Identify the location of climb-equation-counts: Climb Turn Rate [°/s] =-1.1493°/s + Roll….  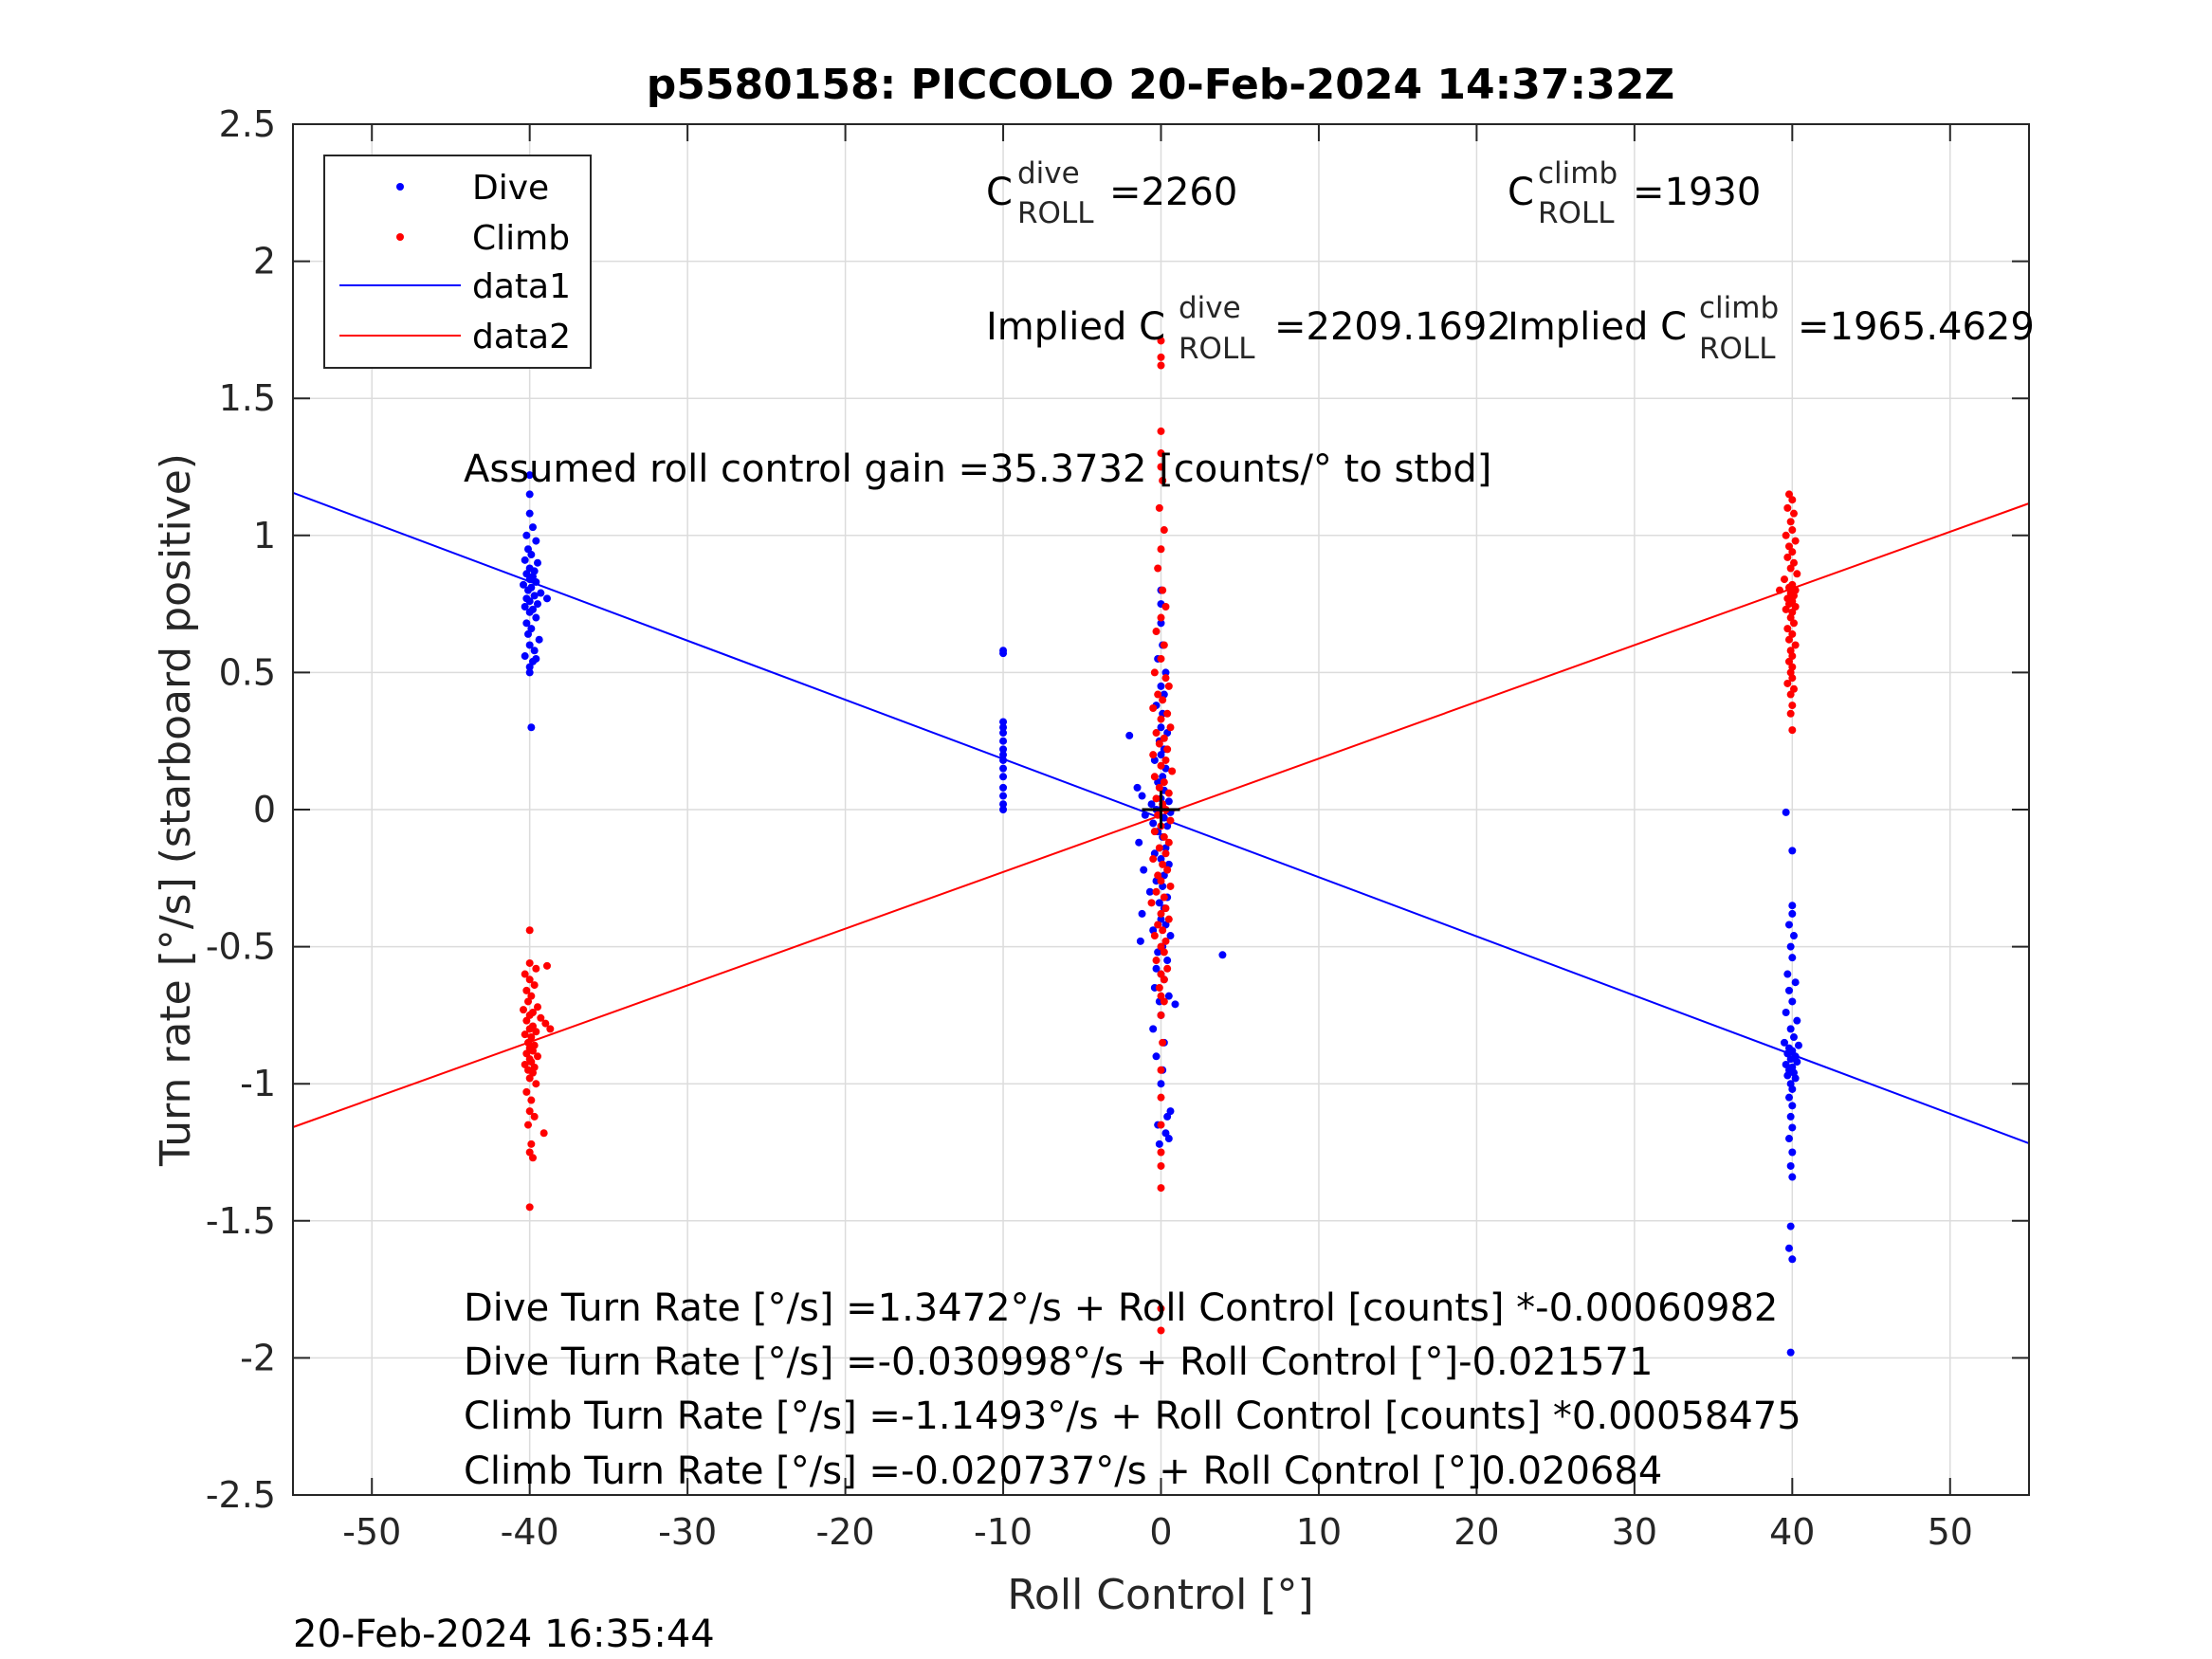
(1132, 1416).